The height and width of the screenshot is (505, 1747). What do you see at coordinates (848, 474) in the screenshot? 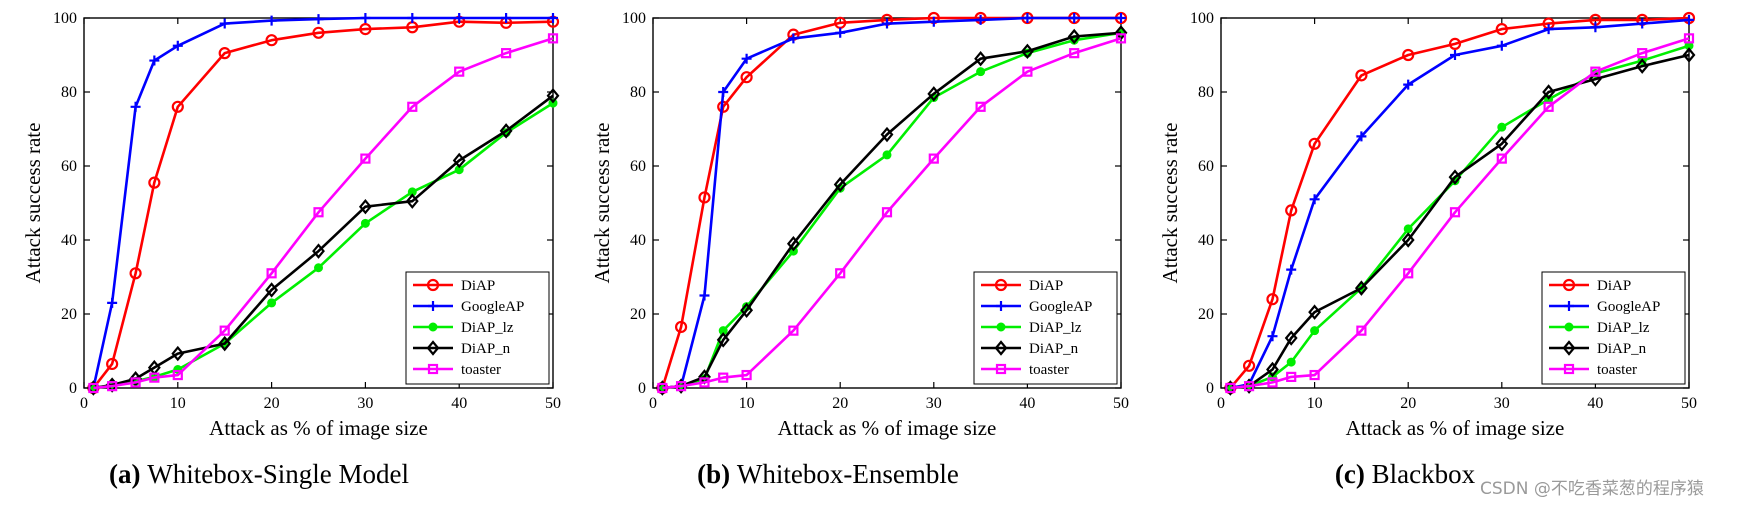
I see `caption-text: Whitebox-Ensemble` at bounding box center [848, 474].